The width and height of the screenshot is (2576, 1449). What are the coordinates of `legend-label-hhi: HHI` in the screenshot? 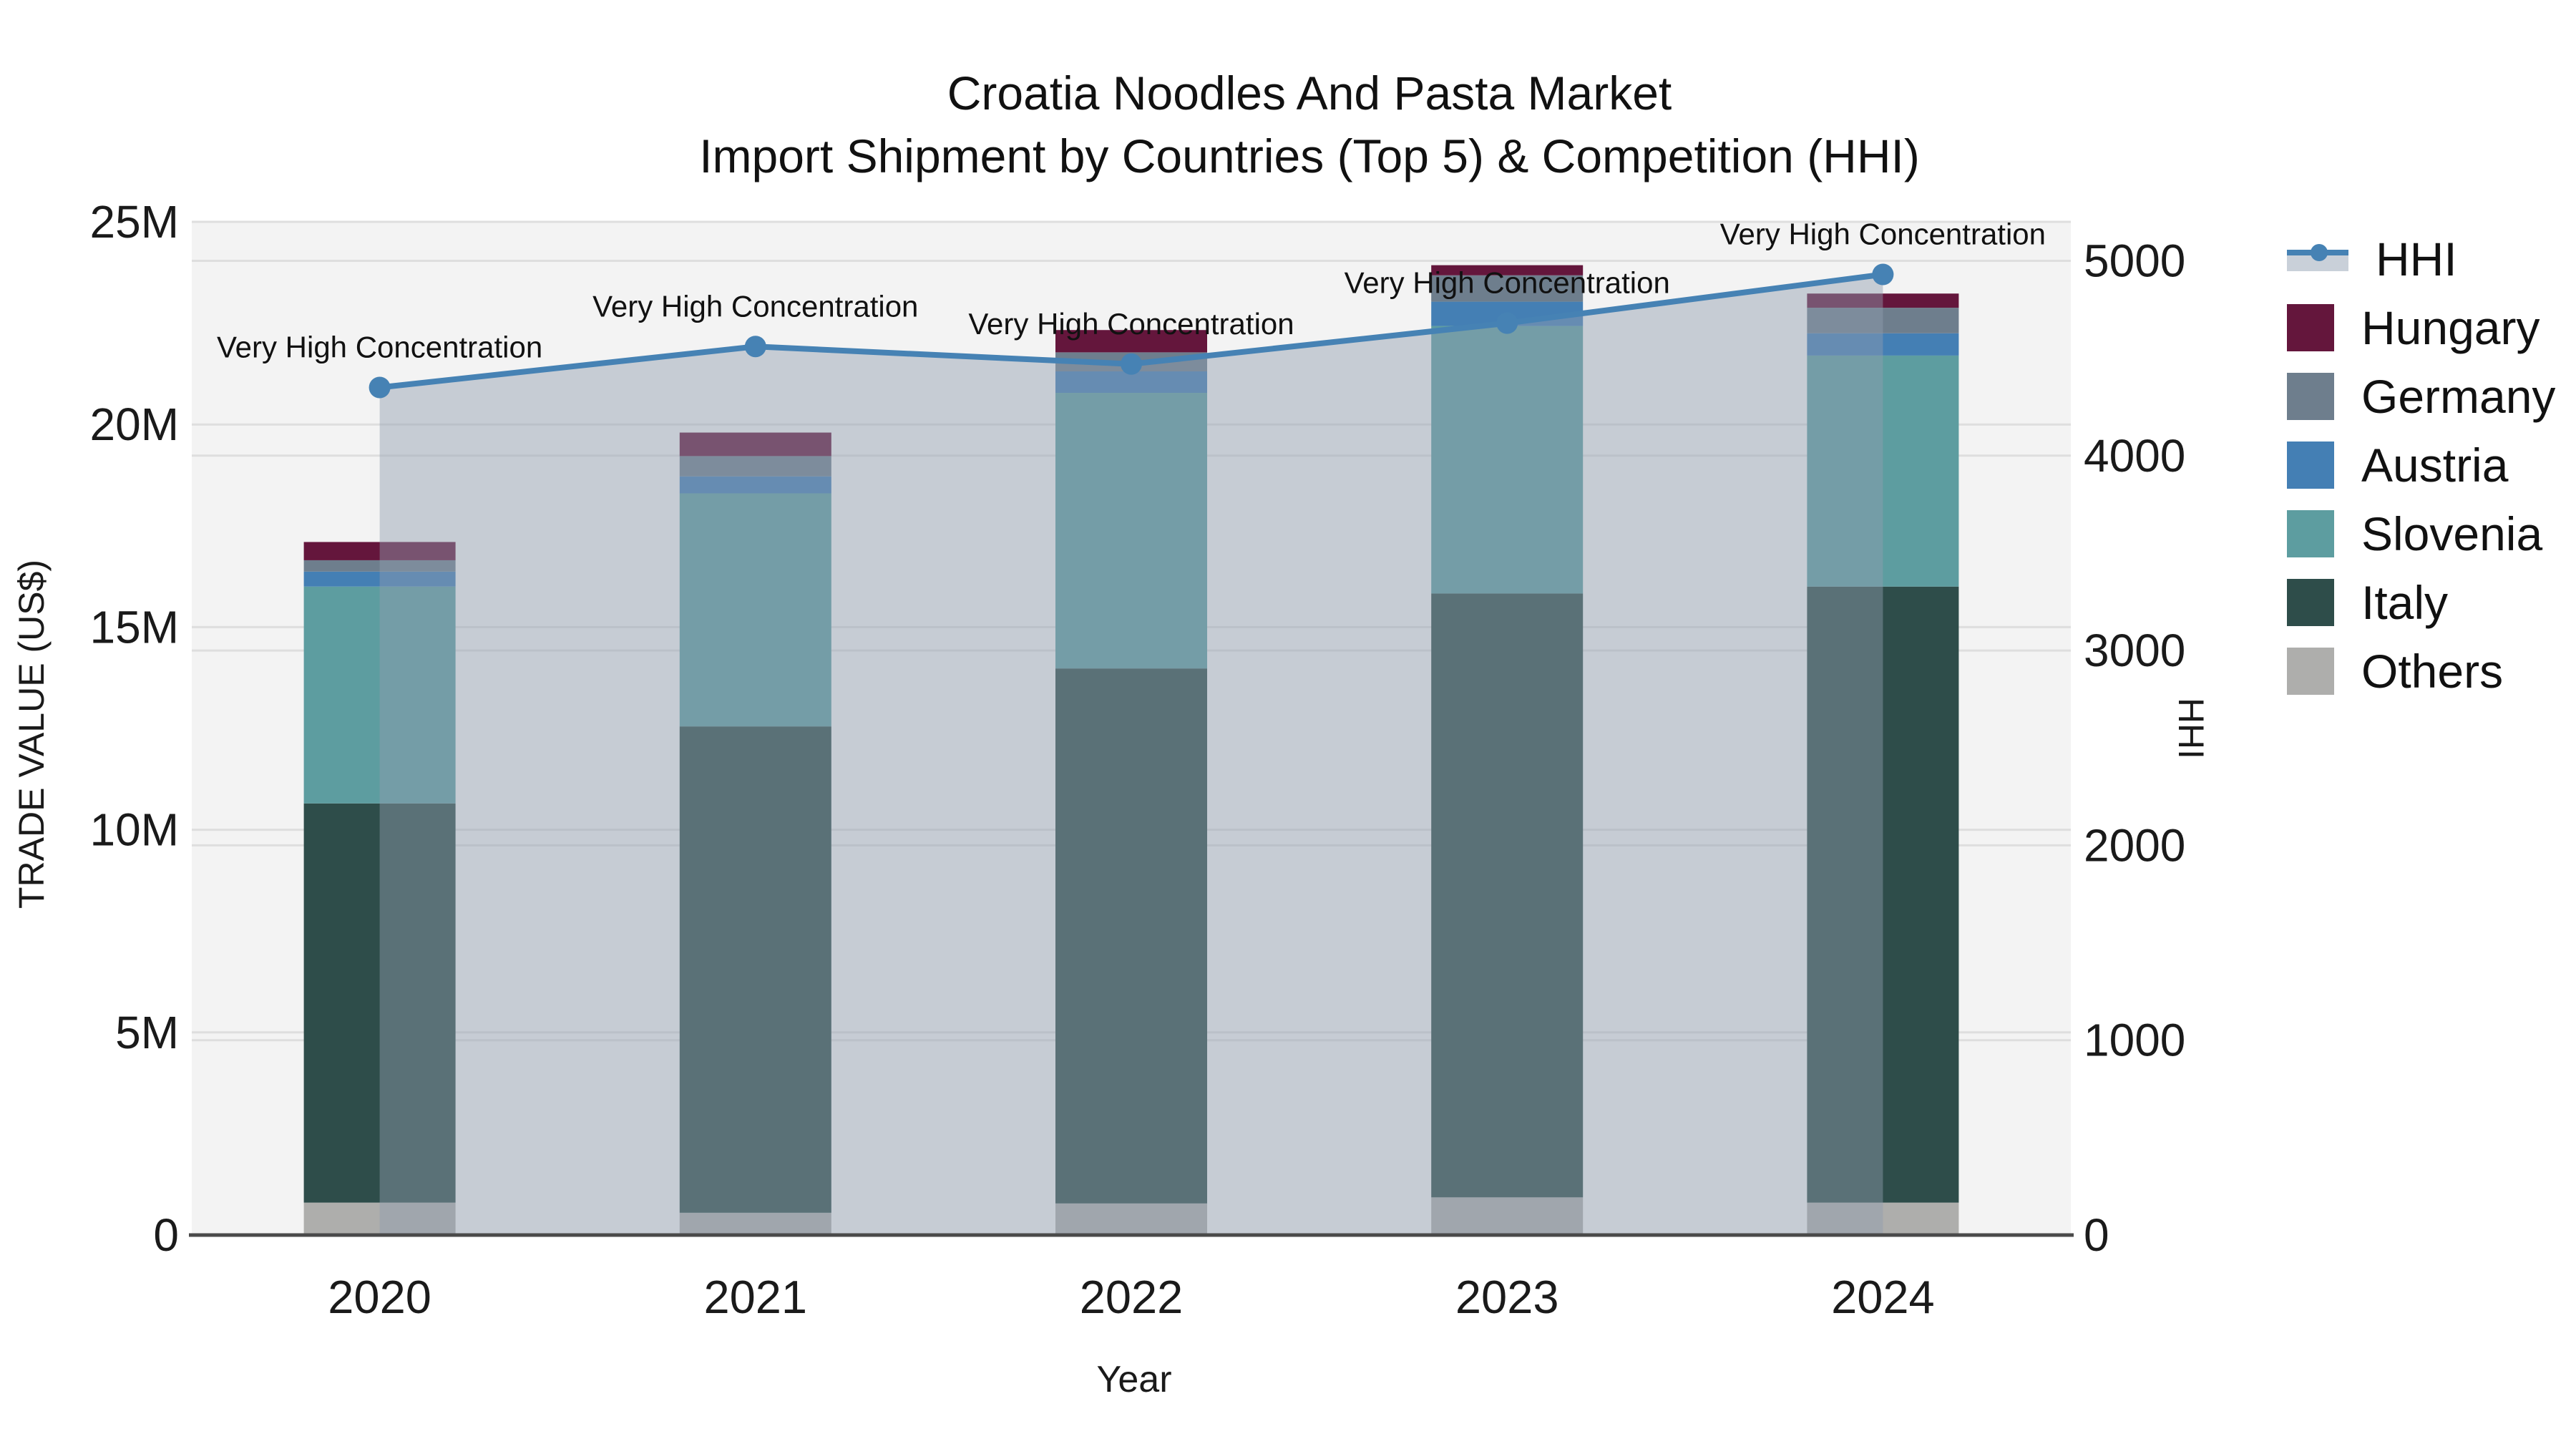 It's located at (2416, 259).